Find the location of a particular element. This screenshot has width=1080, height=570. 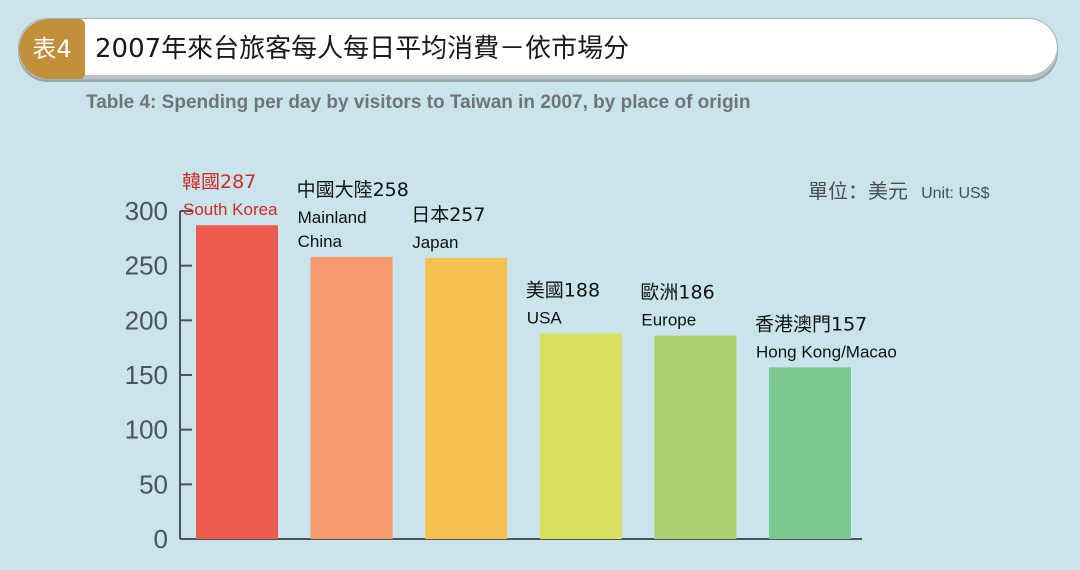

y-tick-label: 0 is located at coordinates (161, 539).